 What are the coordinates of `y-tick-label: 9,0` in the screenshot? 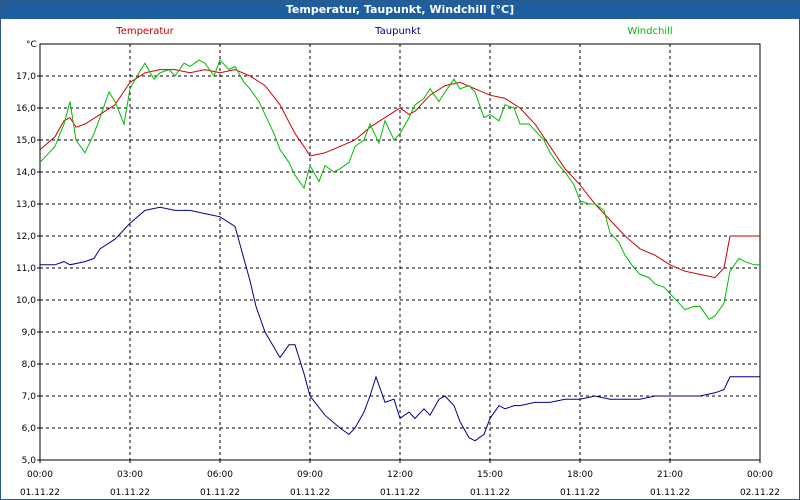 It's located at (29, 333).